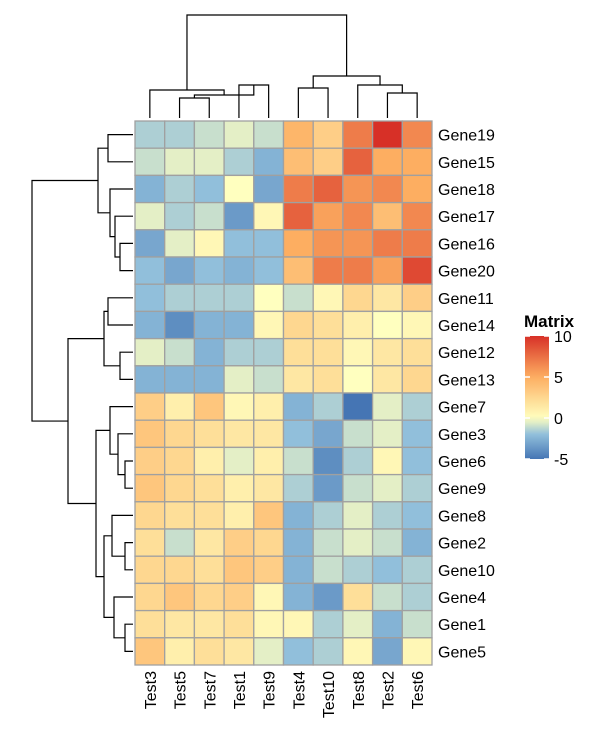 This screenshot has width=603, height=729. Describe the element at coordinates (267, 52) in the screenshot. I see `column-dendrogram-branch` at that location.